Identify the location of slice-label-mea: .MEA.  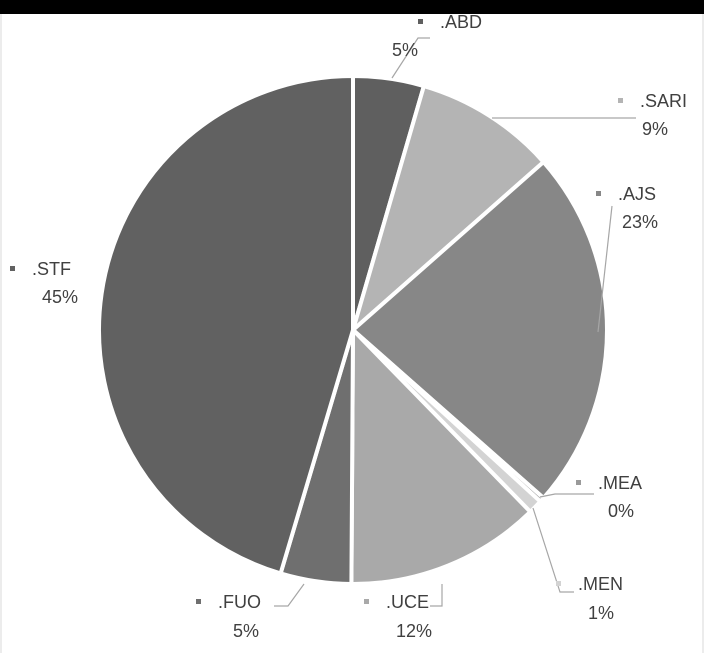
(620, 483).